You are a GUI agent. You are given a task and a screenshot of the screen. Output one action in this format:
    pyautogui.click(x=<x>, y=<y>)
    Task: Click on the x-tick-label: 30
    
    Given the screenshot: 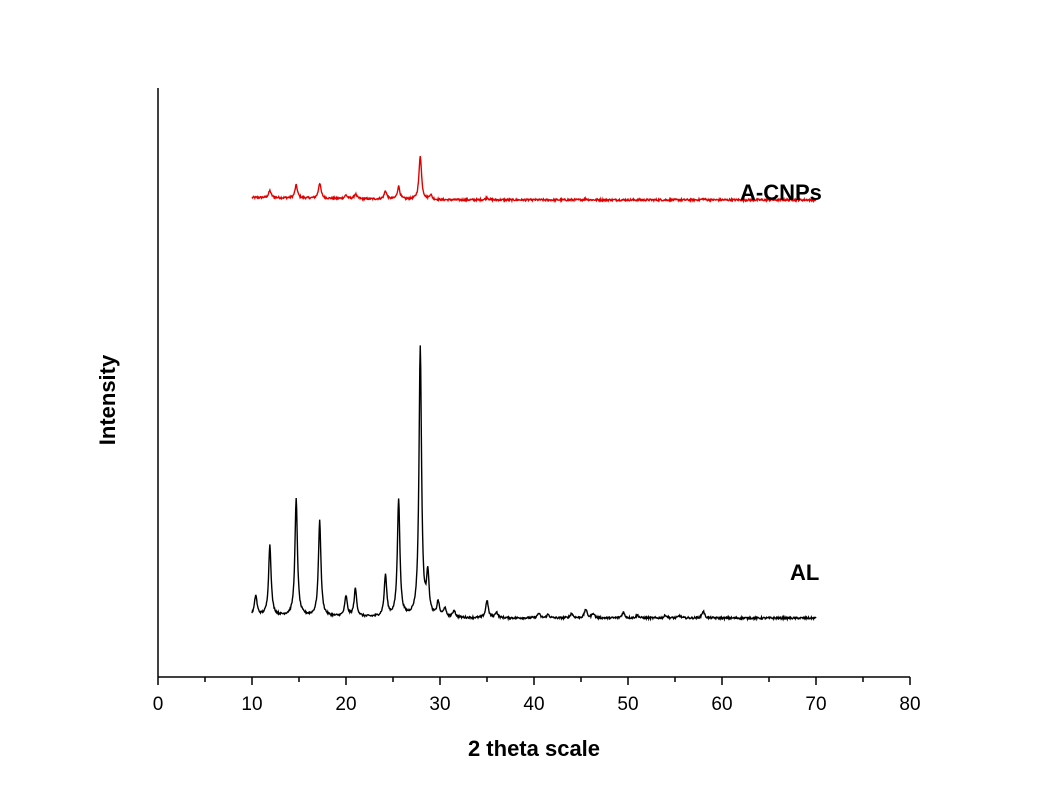 What is the action you would take?
    pyautogui.click(x=439, y=704)
    